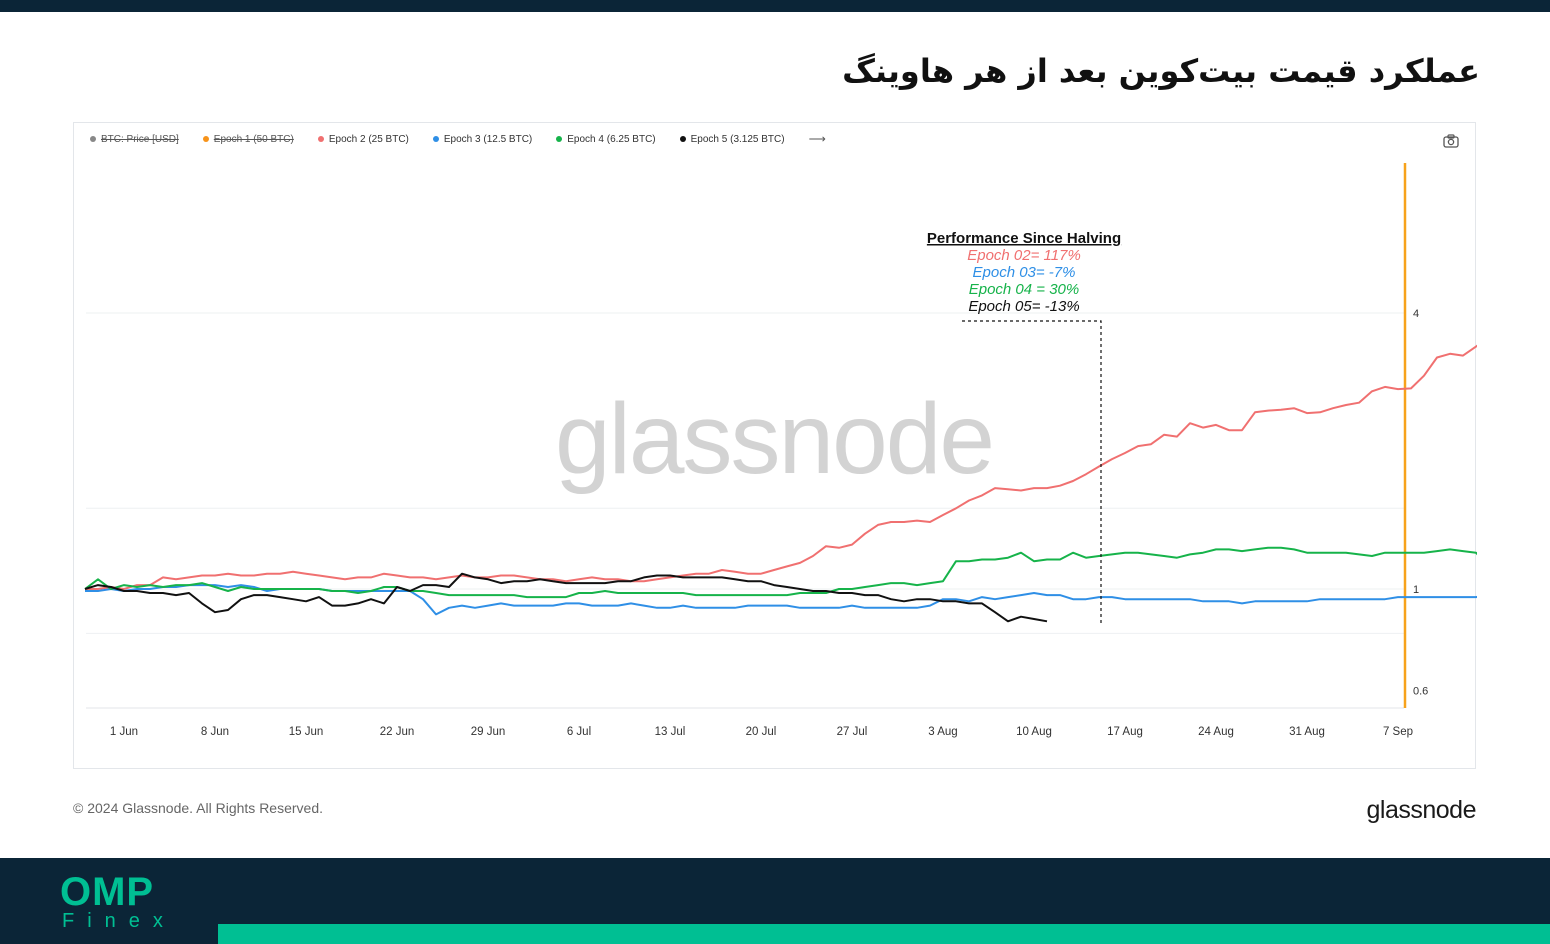 The height and width of the screenshot is (944, 1550). Describe the element at coordinates (761, 732) in the screenshot. I see `x-tick-label: 20 Jul` at that location.